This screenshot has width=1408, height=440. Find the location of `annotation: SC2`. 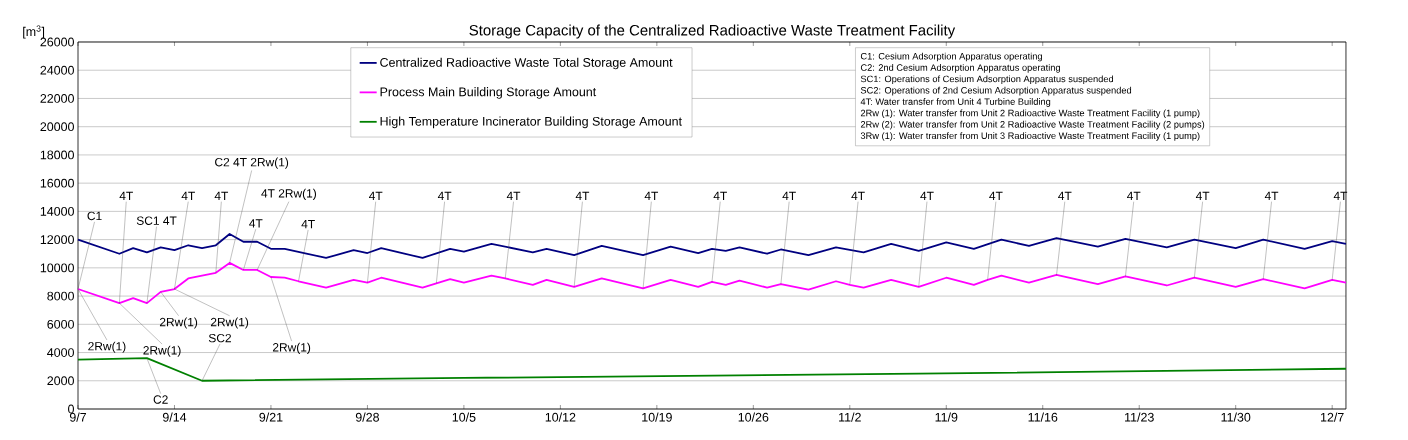

annotation: SC2 is located at coordinates (219, 338).